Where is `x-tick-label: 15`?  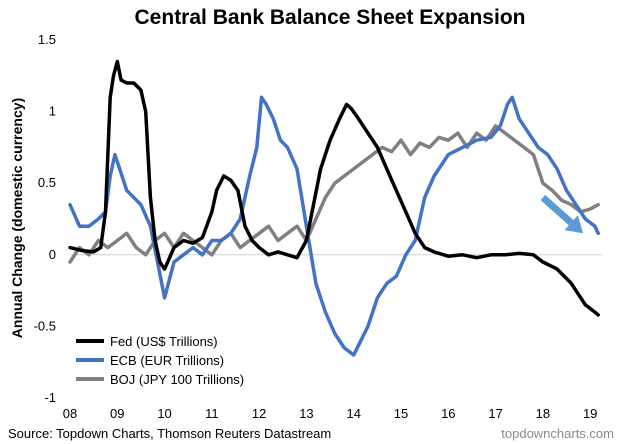
x-tick-label: 15 is located at coordinates (401, 413).